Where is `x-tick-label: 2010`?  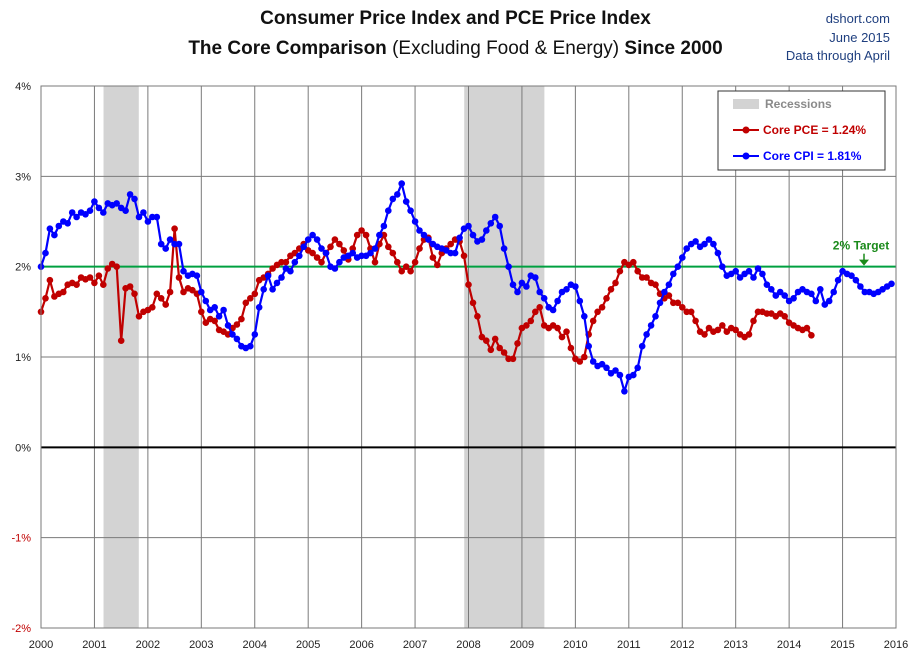 x-tick-label: 2010 is located at coordinates (575, 645).